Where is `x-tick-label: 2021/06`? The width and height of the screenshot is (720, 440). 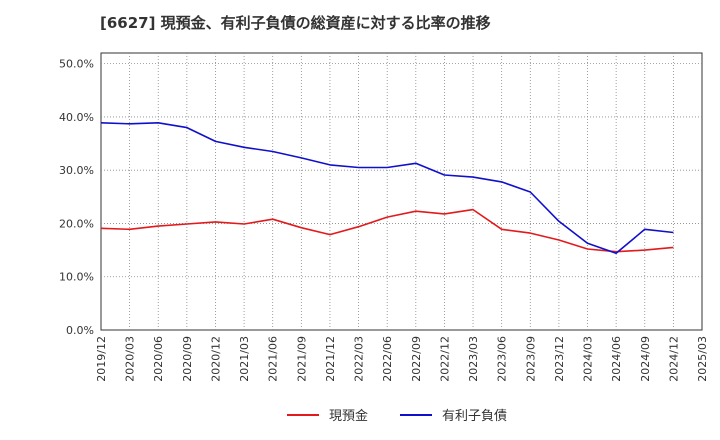 x-tick-label: 2021/06 is located at coordinates (273, 359).